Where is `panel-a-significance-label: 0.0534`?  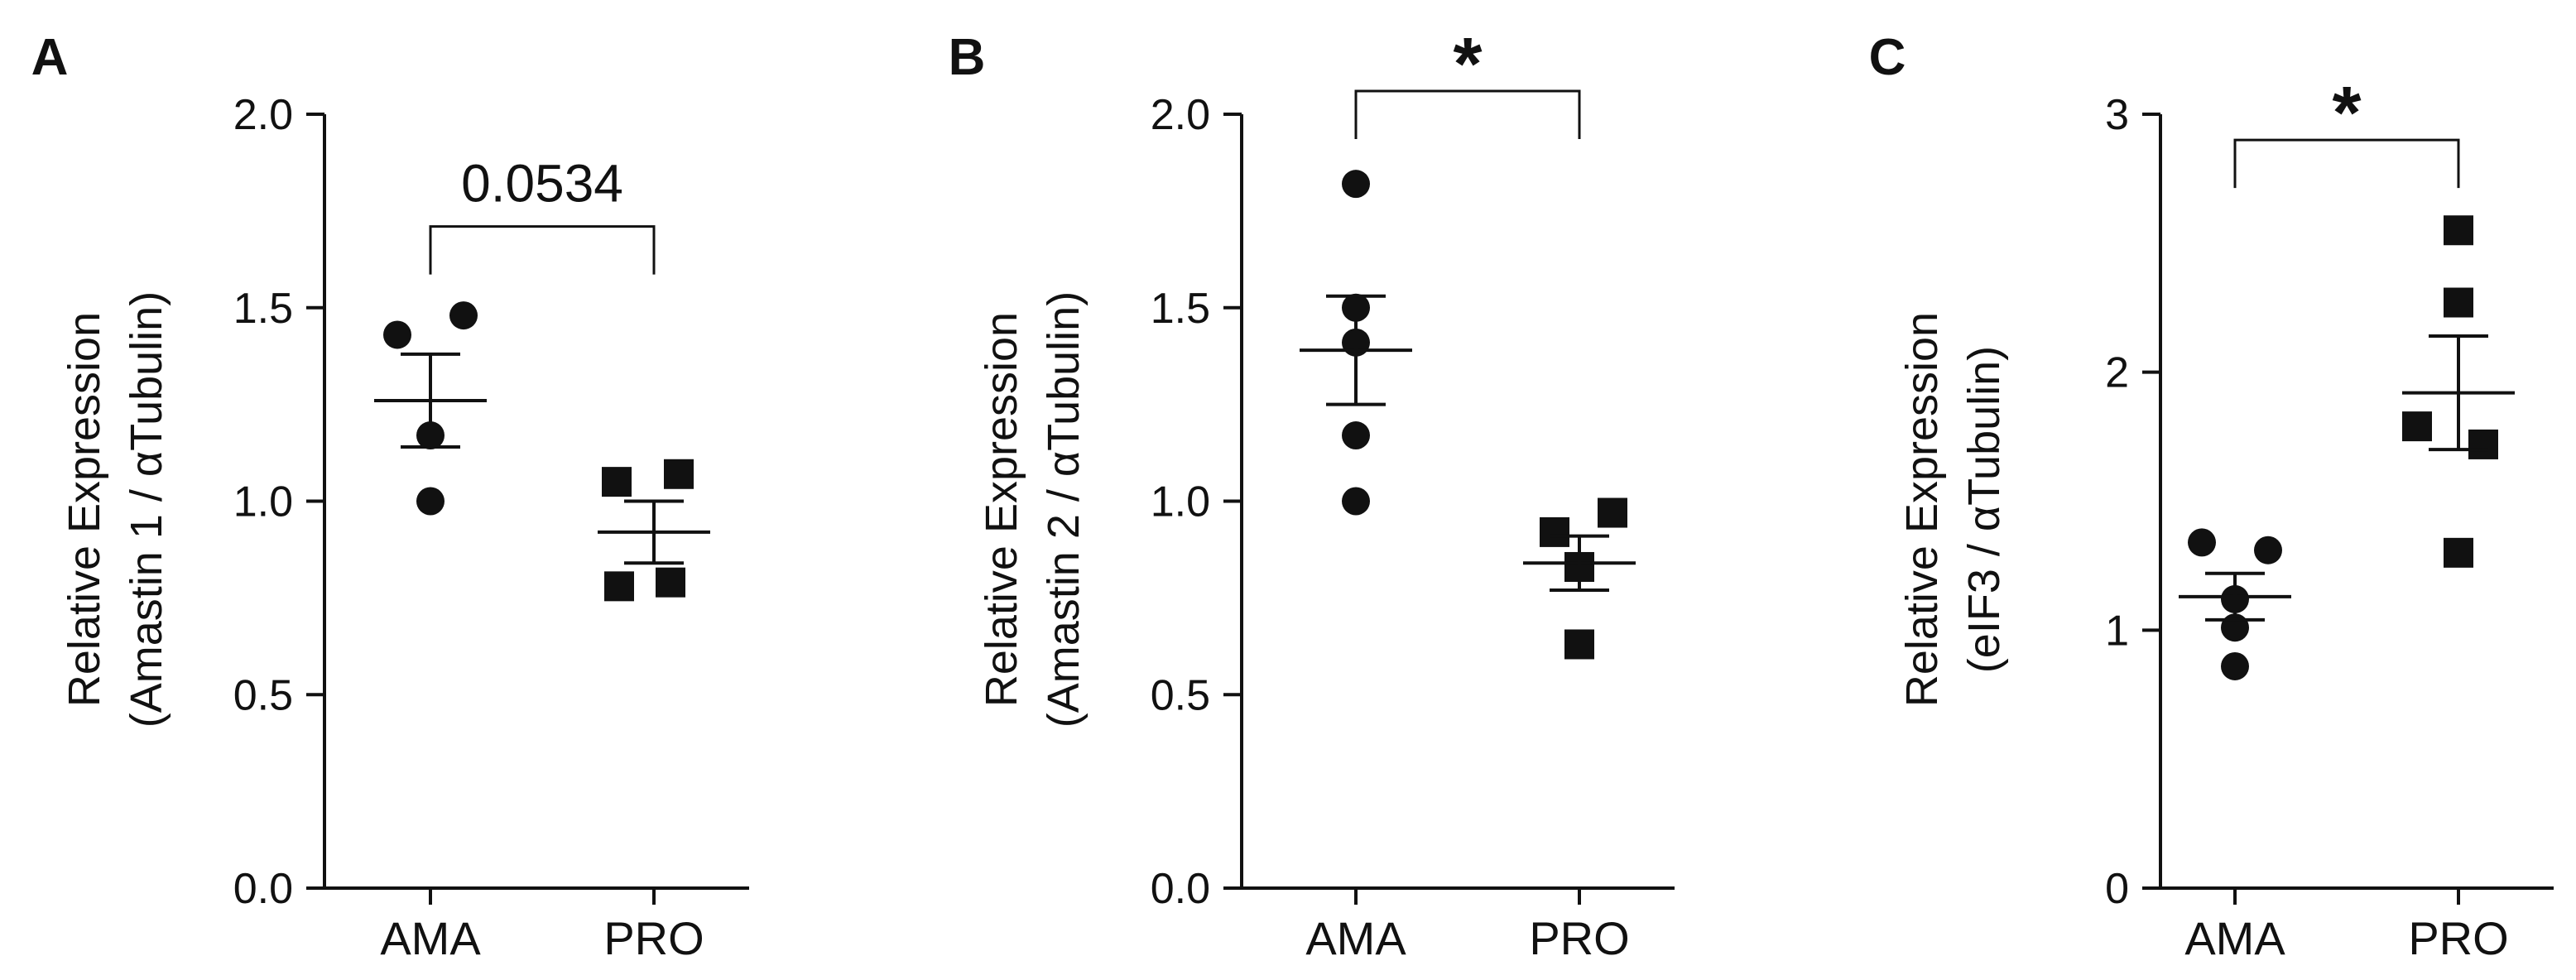 panel-a-significance-label: 0.0534 is located at coordinates (542, 184).